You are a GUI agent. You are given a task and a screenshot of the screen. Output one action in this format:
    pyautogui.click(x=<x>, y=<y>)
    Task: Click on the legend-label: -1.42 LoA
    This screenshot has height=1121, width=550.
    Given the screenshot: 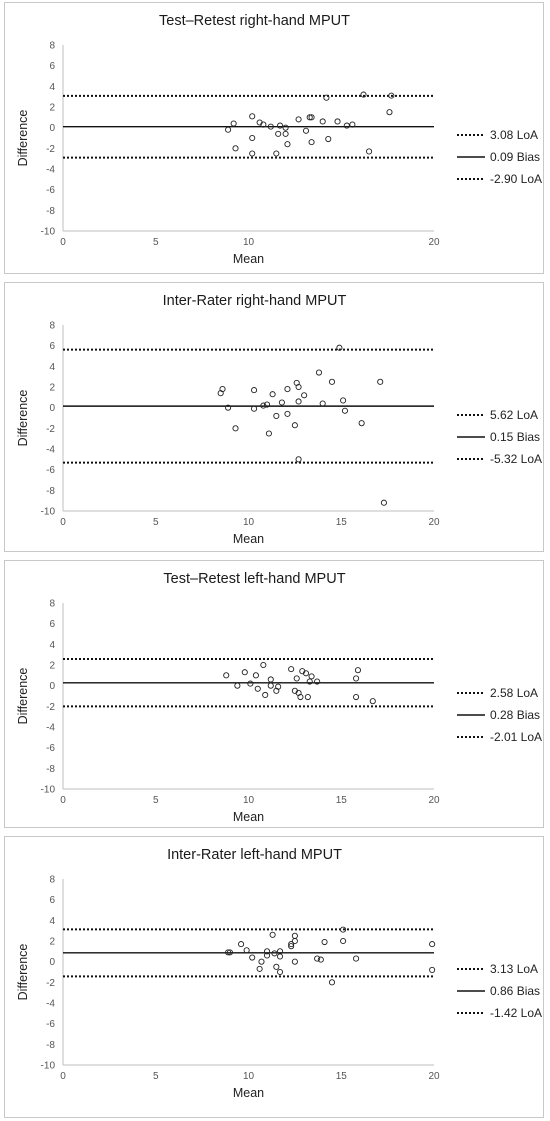 What is the action you would take?
    pyautogui.click(x=516, y=1013)
    